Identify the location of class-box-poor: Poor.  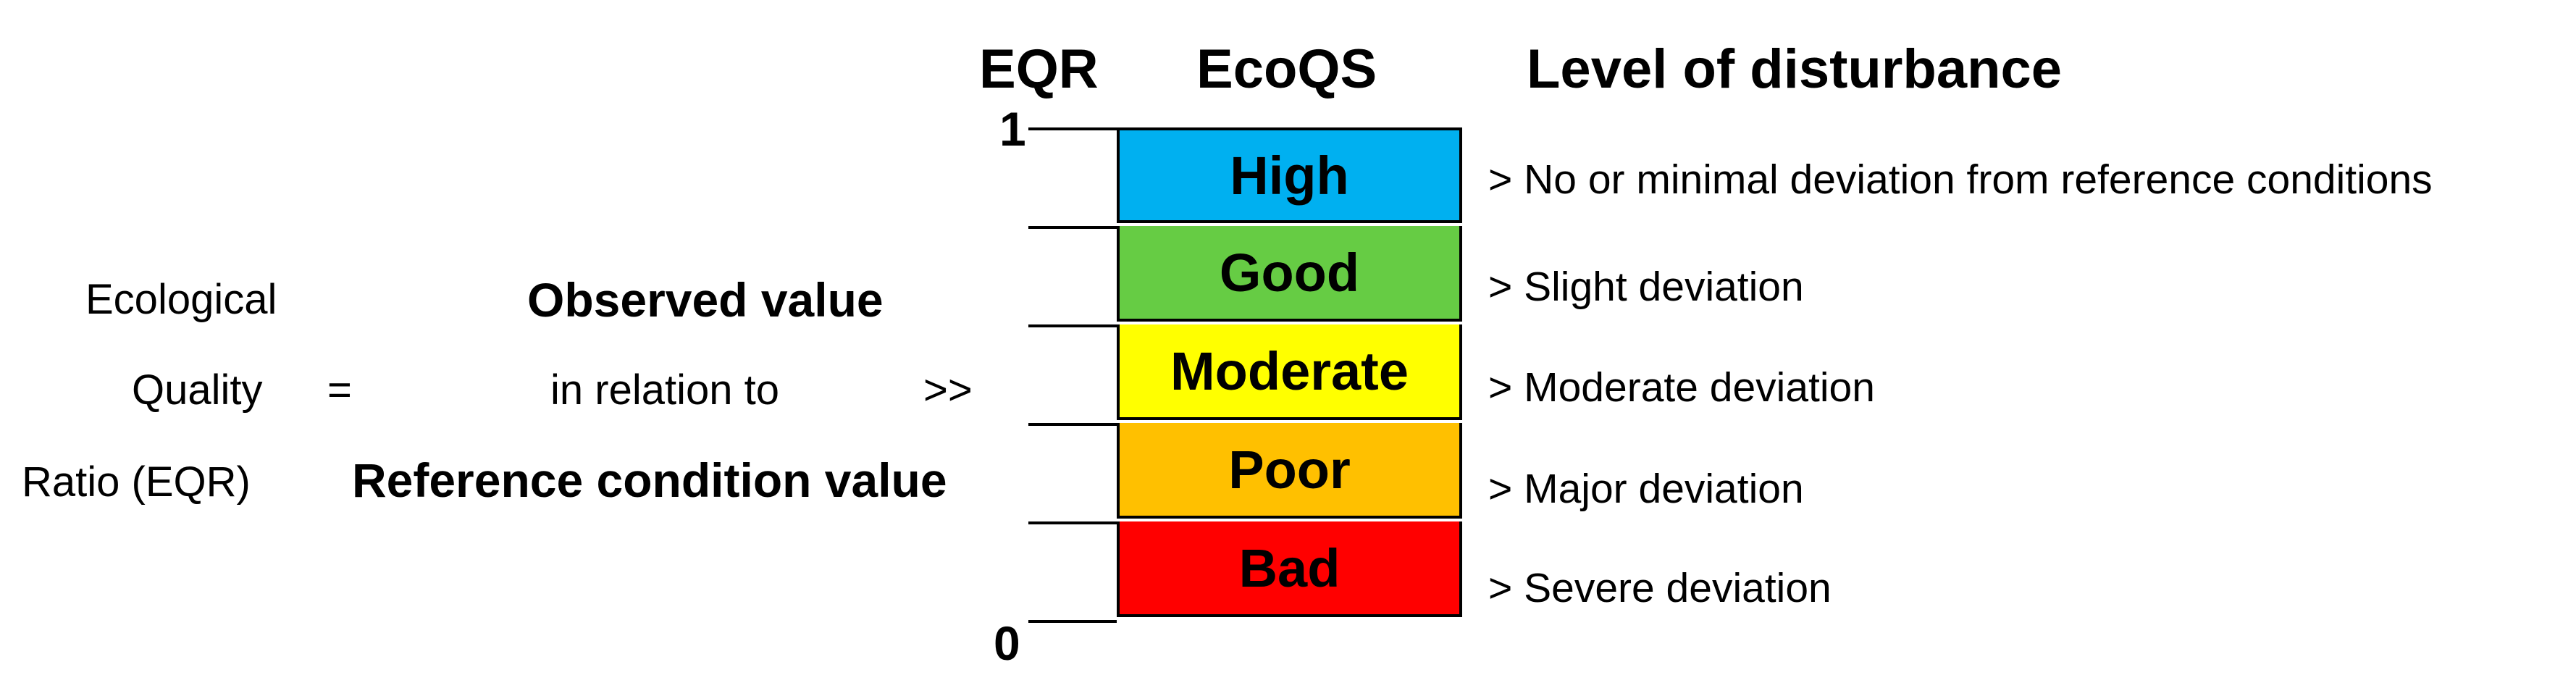
(1289, 471).